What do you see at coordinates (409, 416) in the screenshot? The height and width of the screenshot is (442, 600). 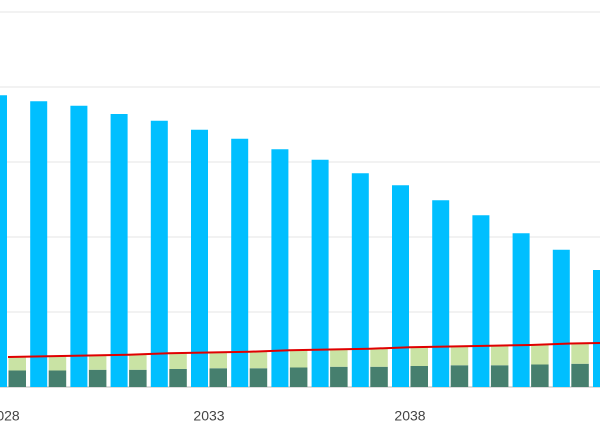 I see `x-tick-label: 2038` at bounding box center [409, 416].